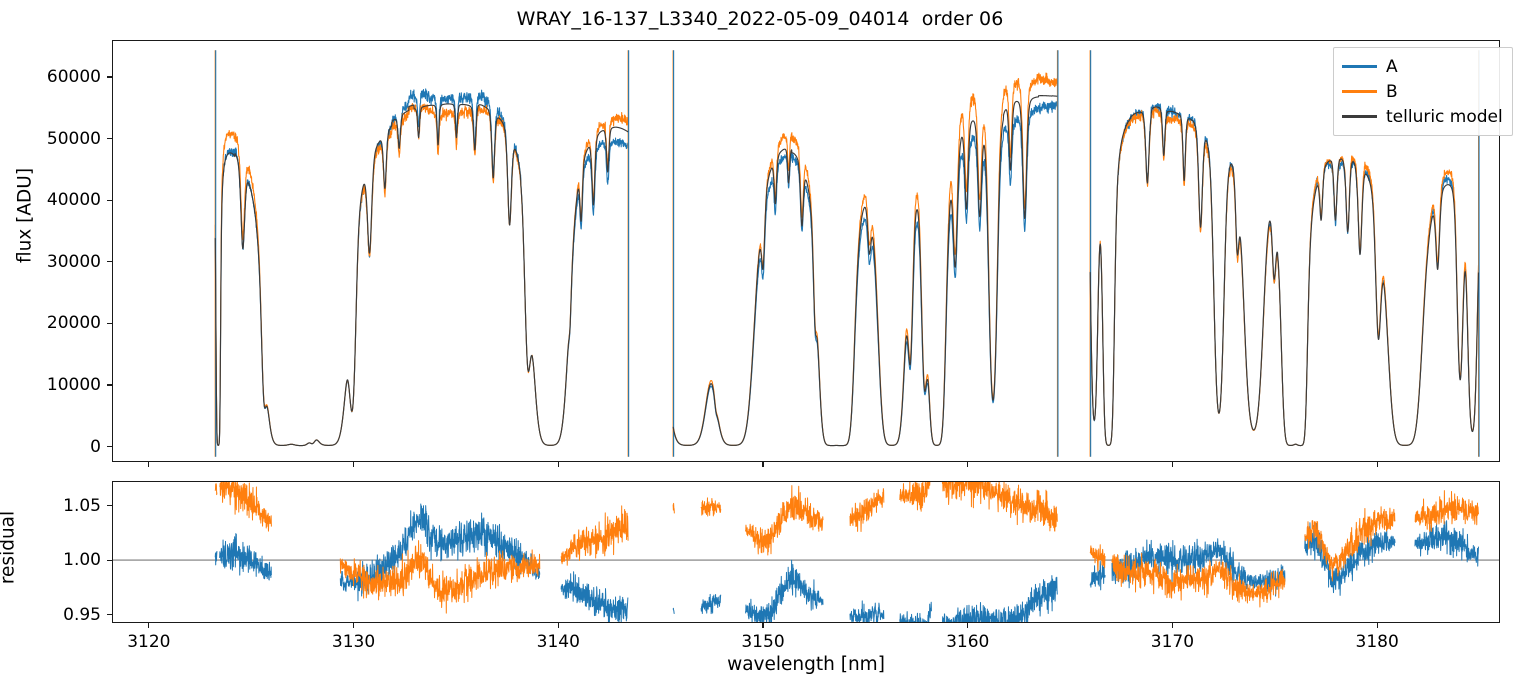  What do you see at coordinates (806, 664) in the screenshot?
I see `wavelength-axis-label: wavelength [nm]` at bounding box center [806, 664].